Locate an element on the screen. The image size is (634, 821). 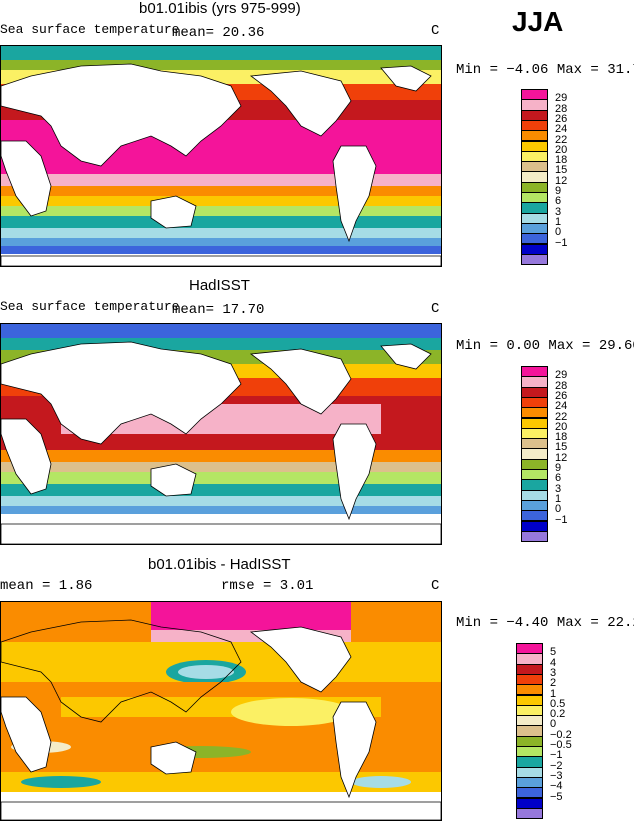
panel3-rmse-label: rmse = 3.01 is located at coordinates (267, 586).